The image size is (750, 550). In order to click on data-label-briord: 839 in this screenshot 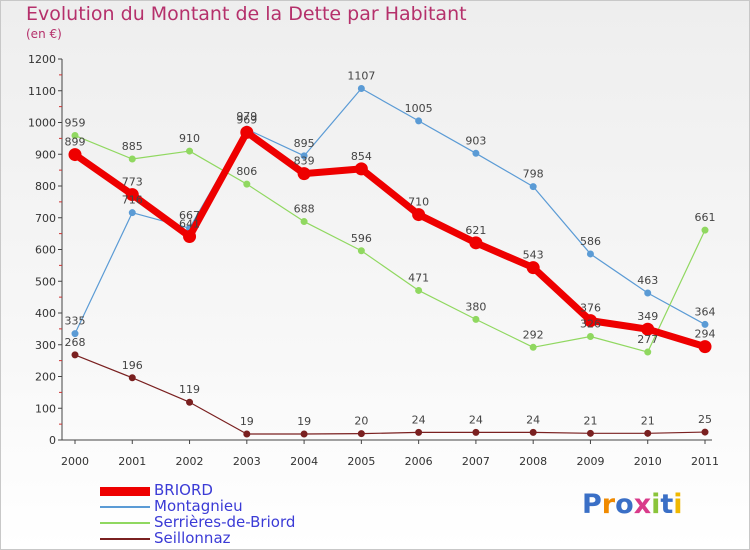, I will do `click(304, 161)`.